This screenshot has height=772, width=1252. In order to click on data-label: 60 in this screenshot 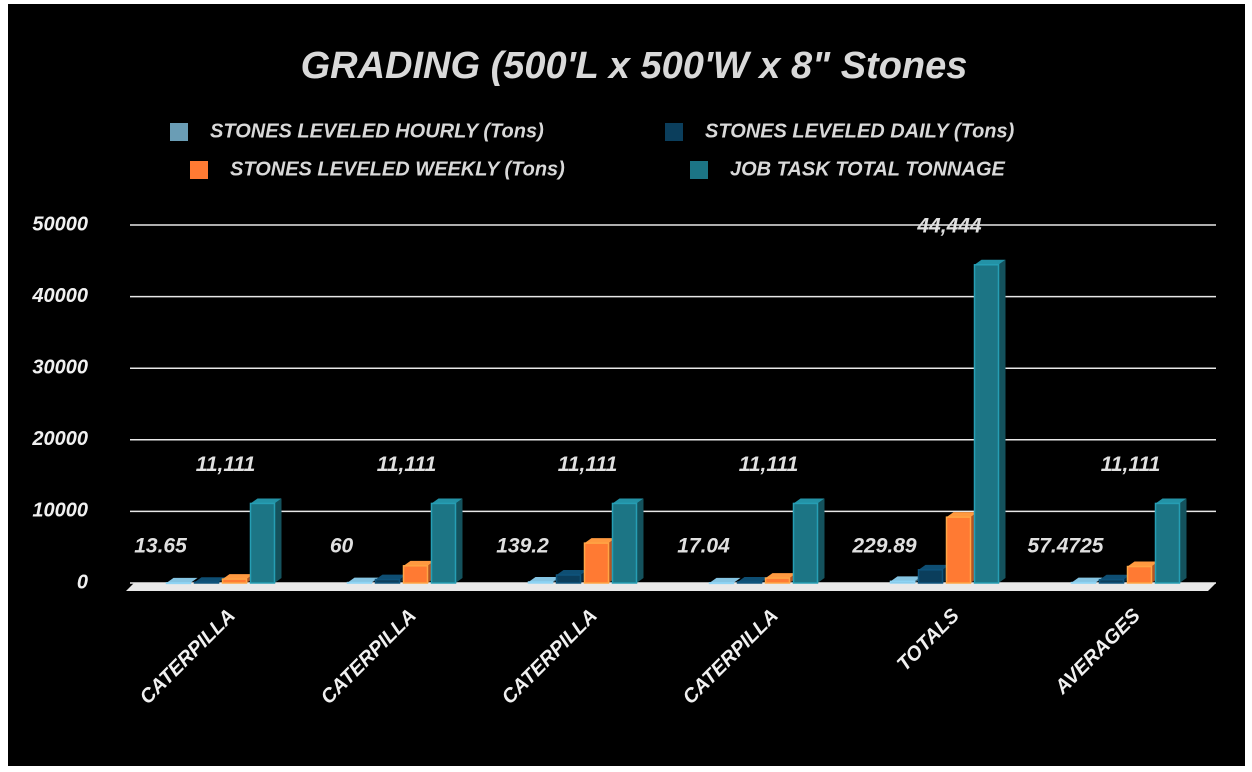, I will do `click(342, 546)`.